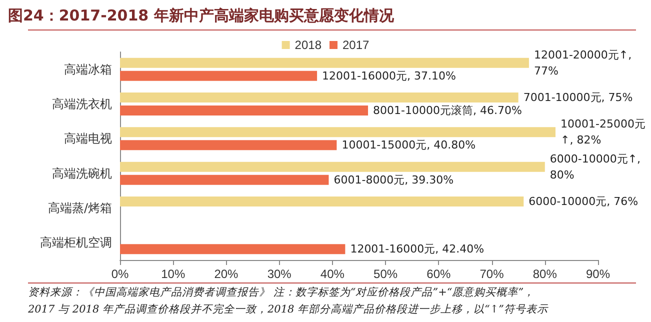 The width and height of the screenshot is (651, 322). What do you see at coordinates (288, 310) in the screenshot?
I see `text: 2017 与 2018 年产品调查价格段并不完全一致，2018 年部分高端产品价格段进一步上移，以“↑”符号表示` at bounding box center [288, 310].